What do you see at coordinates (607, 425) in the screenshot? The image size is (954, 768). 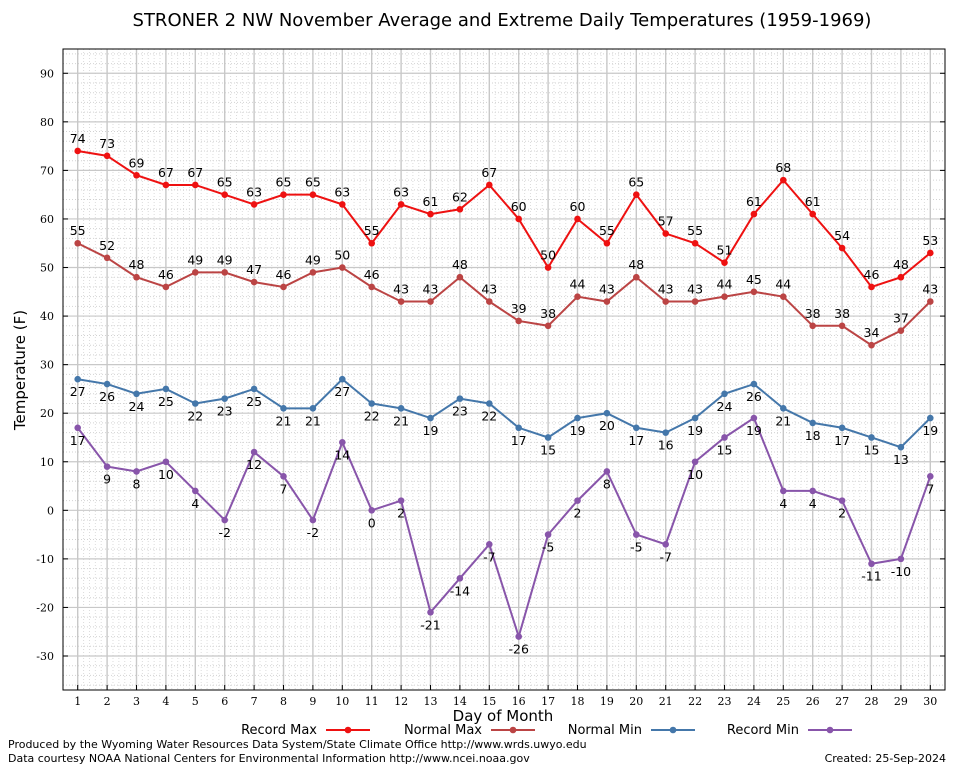 I see `data-label: 20` at bounding box center [607, 425].